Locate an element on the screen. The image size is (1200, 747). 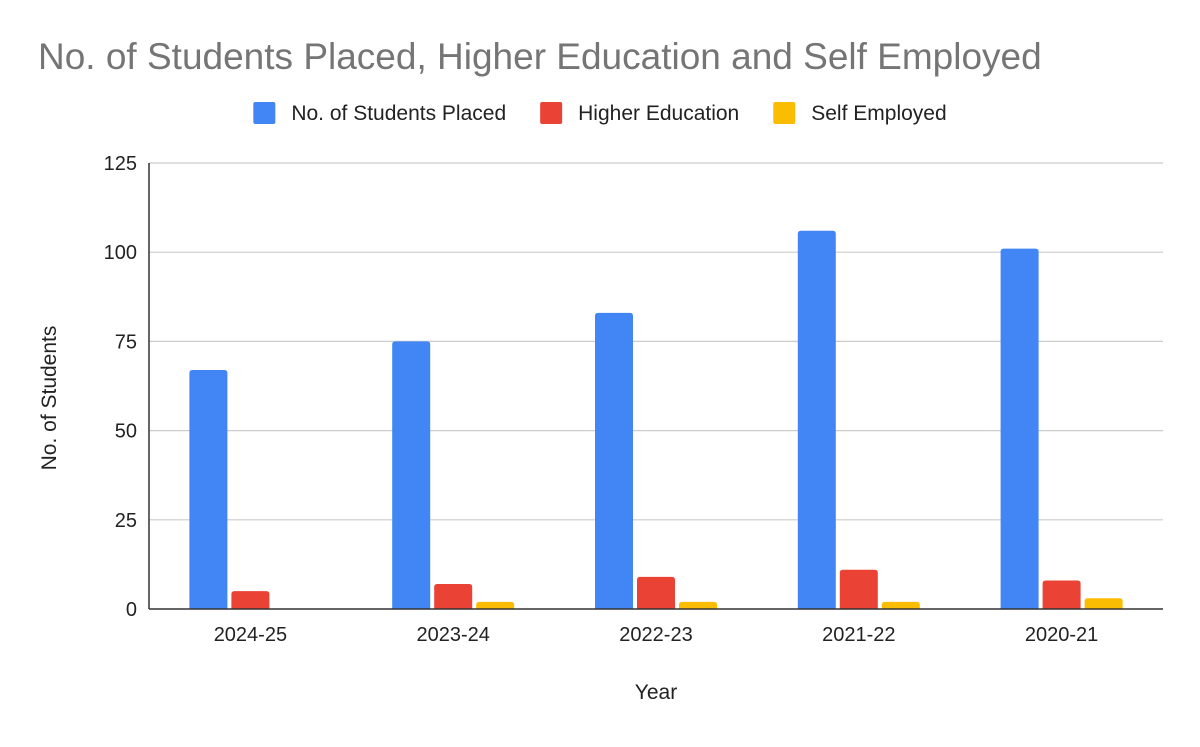
x-axis-label: Year is located at coordinates (656, 692).